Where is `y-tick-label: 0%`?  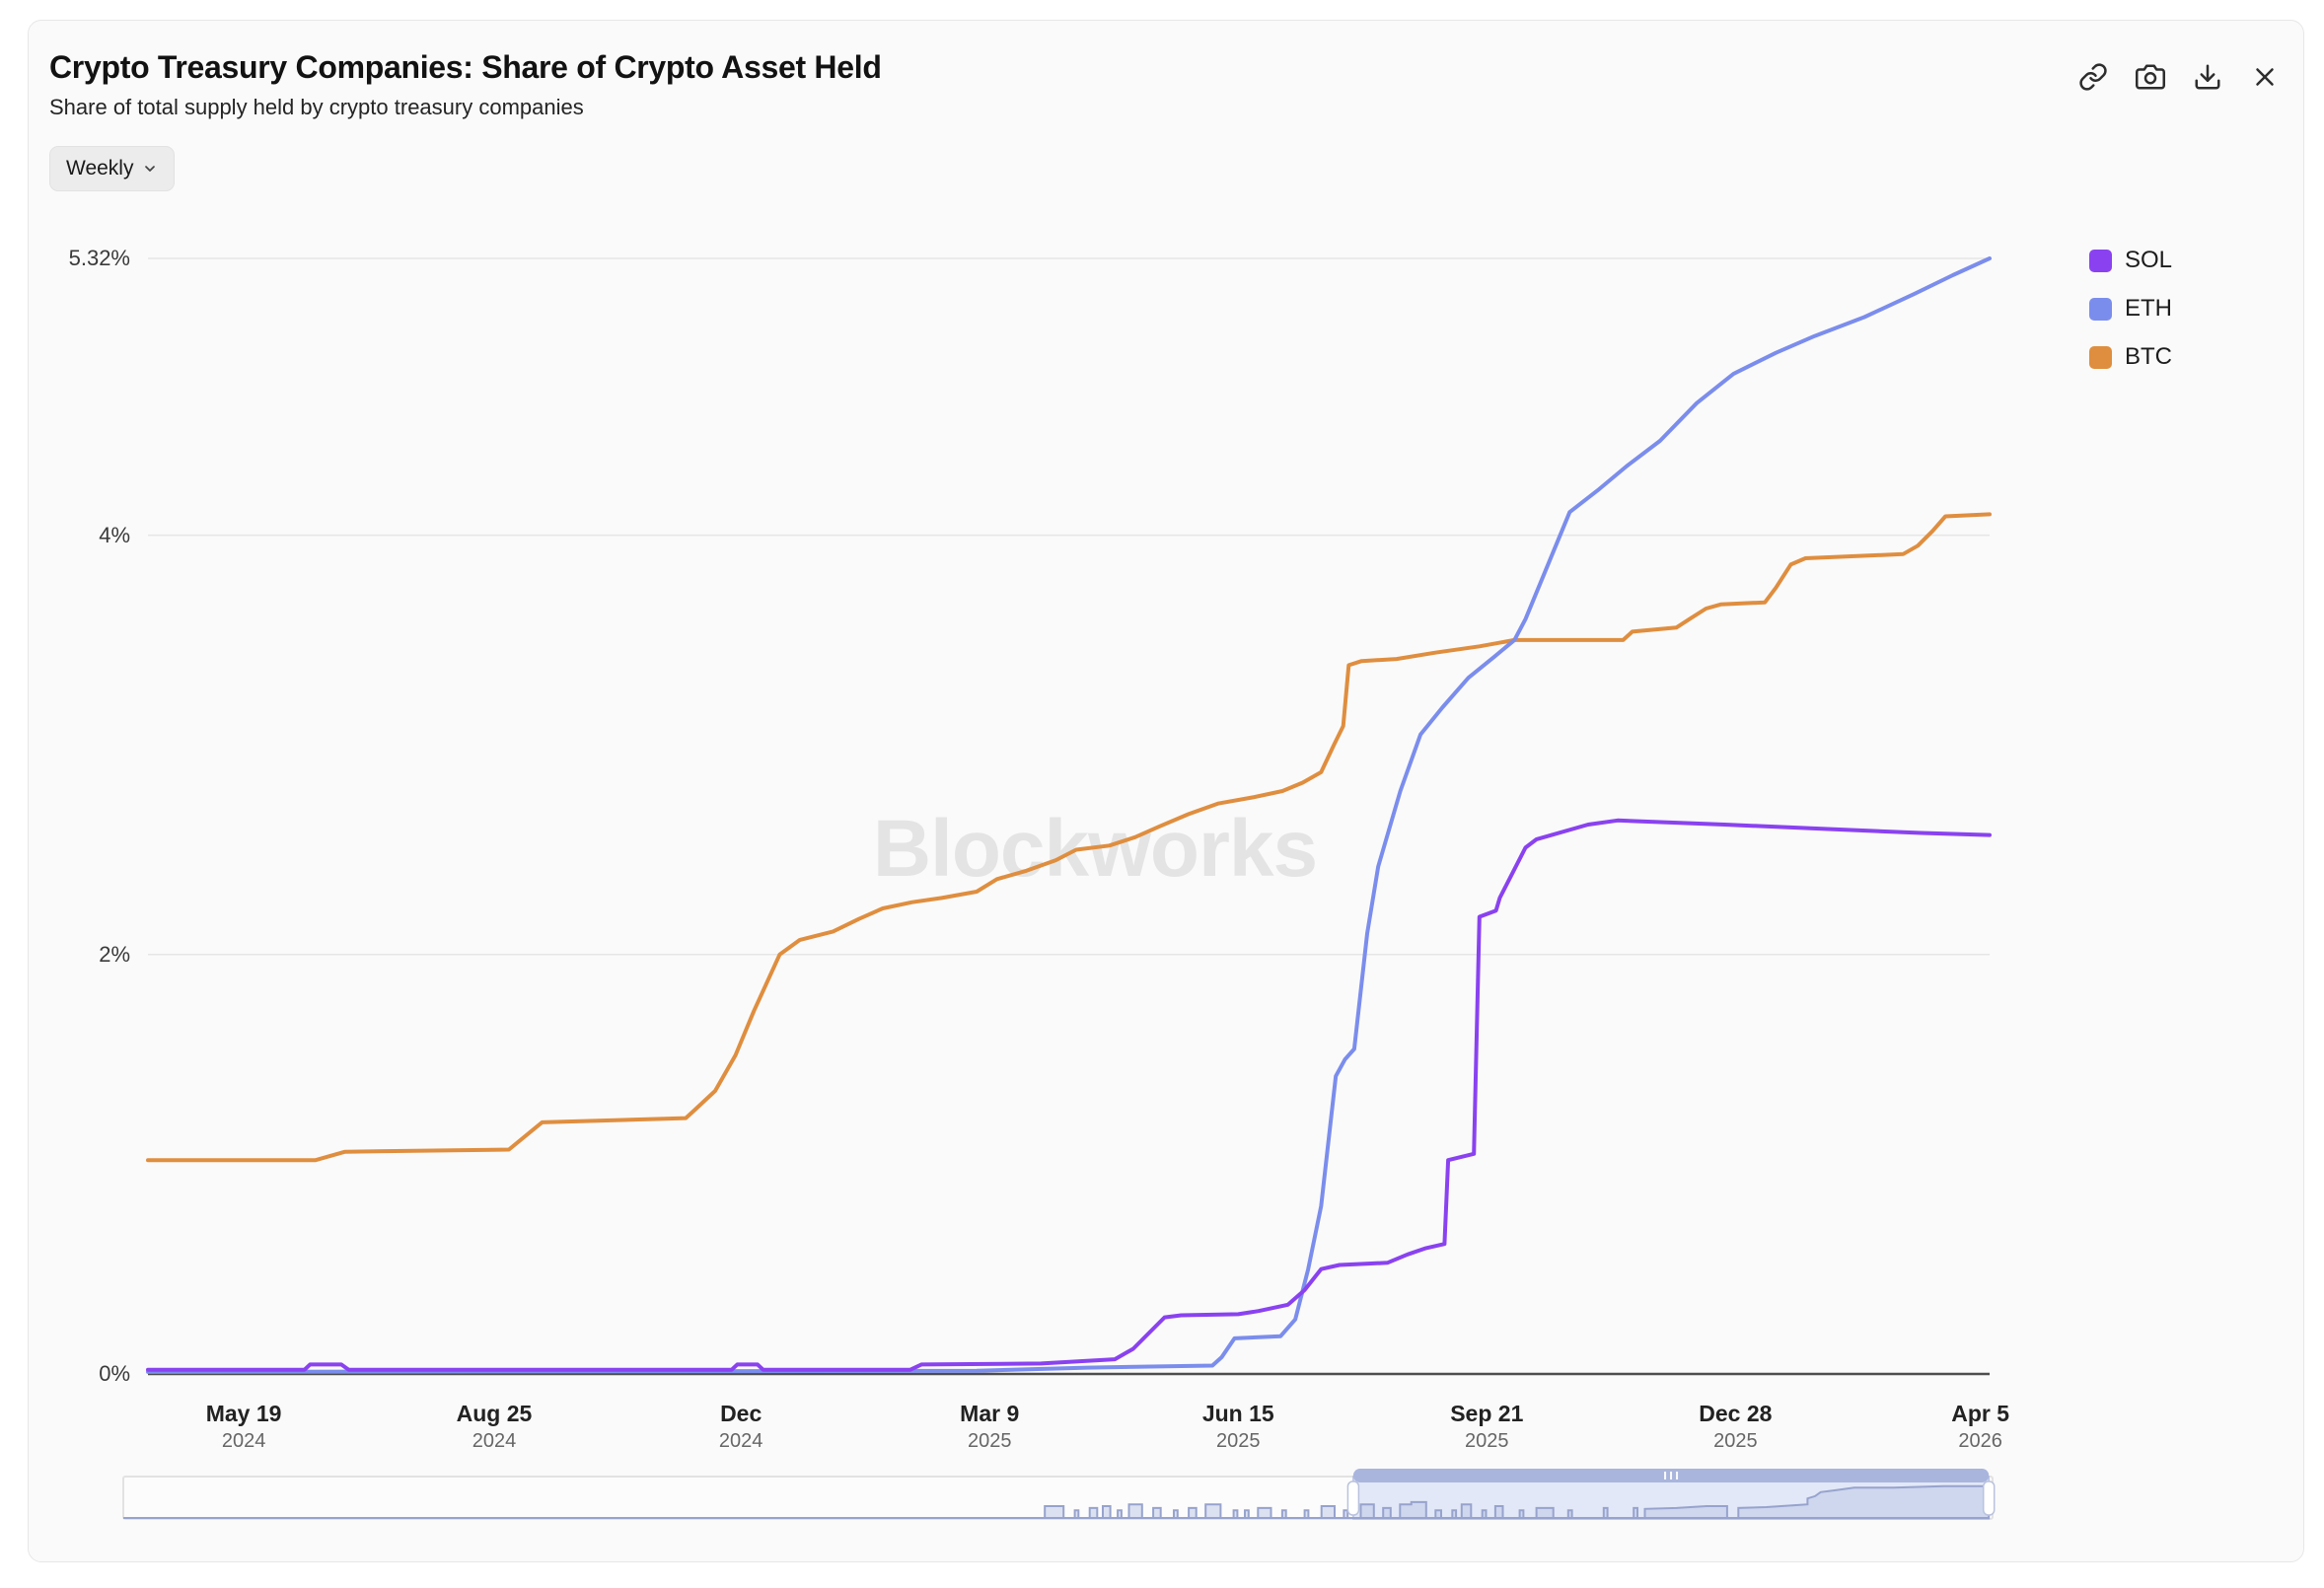
y-tick-label: 0% is located at coordinates (114, 1374).